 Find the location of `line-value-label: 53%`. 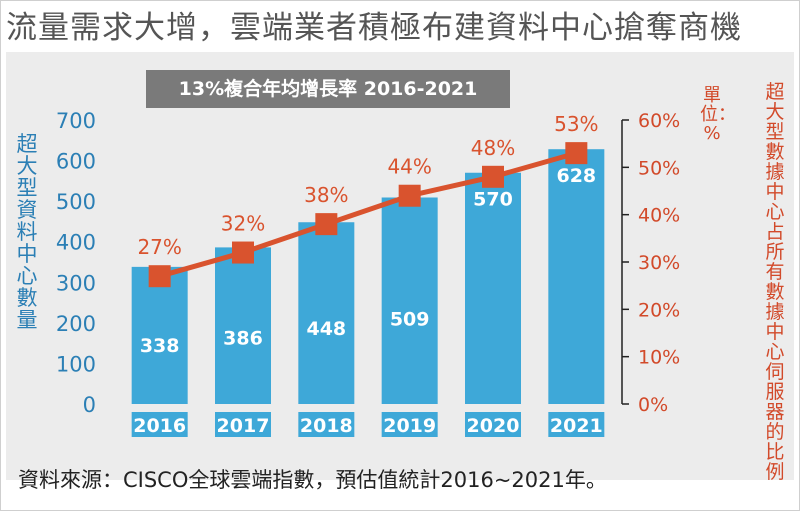

line-value-label: 53% is located at coordinates (576, 124).